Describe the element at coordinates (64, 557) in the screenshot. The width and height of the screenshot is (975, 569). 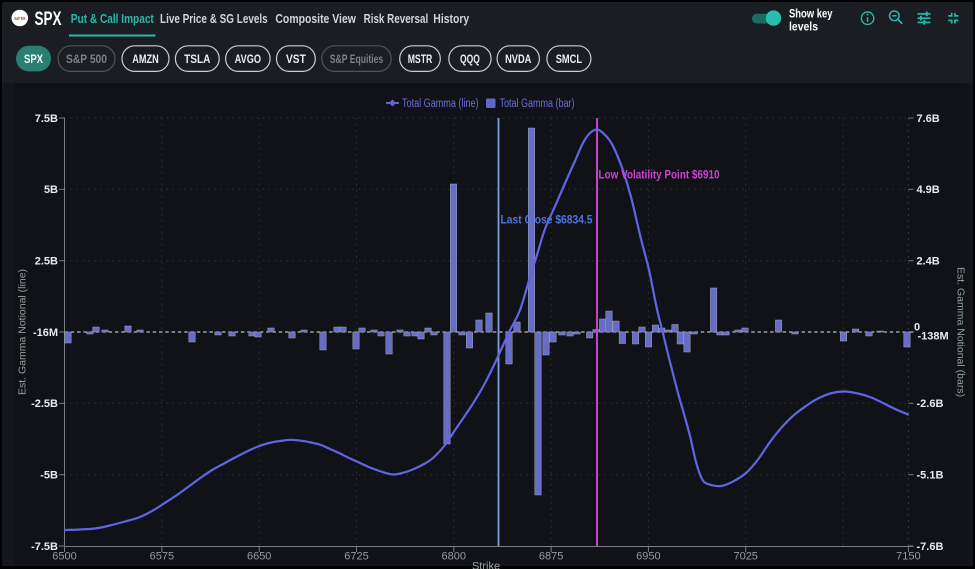
I see `svg-text: 6500` at that location.